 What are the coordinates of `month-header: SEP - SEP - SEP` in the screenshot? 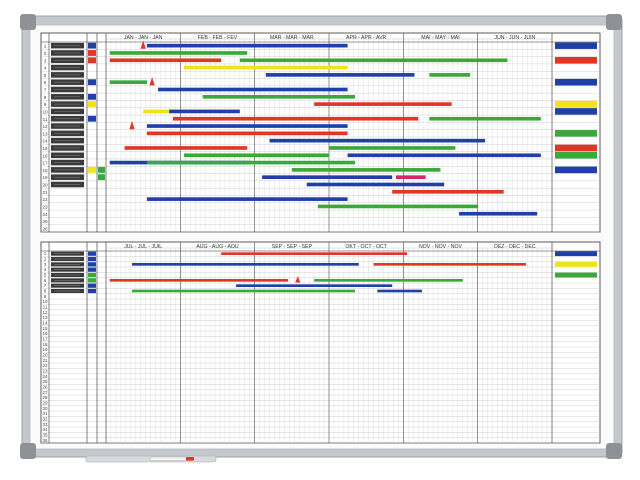 It's located at (292, 247).